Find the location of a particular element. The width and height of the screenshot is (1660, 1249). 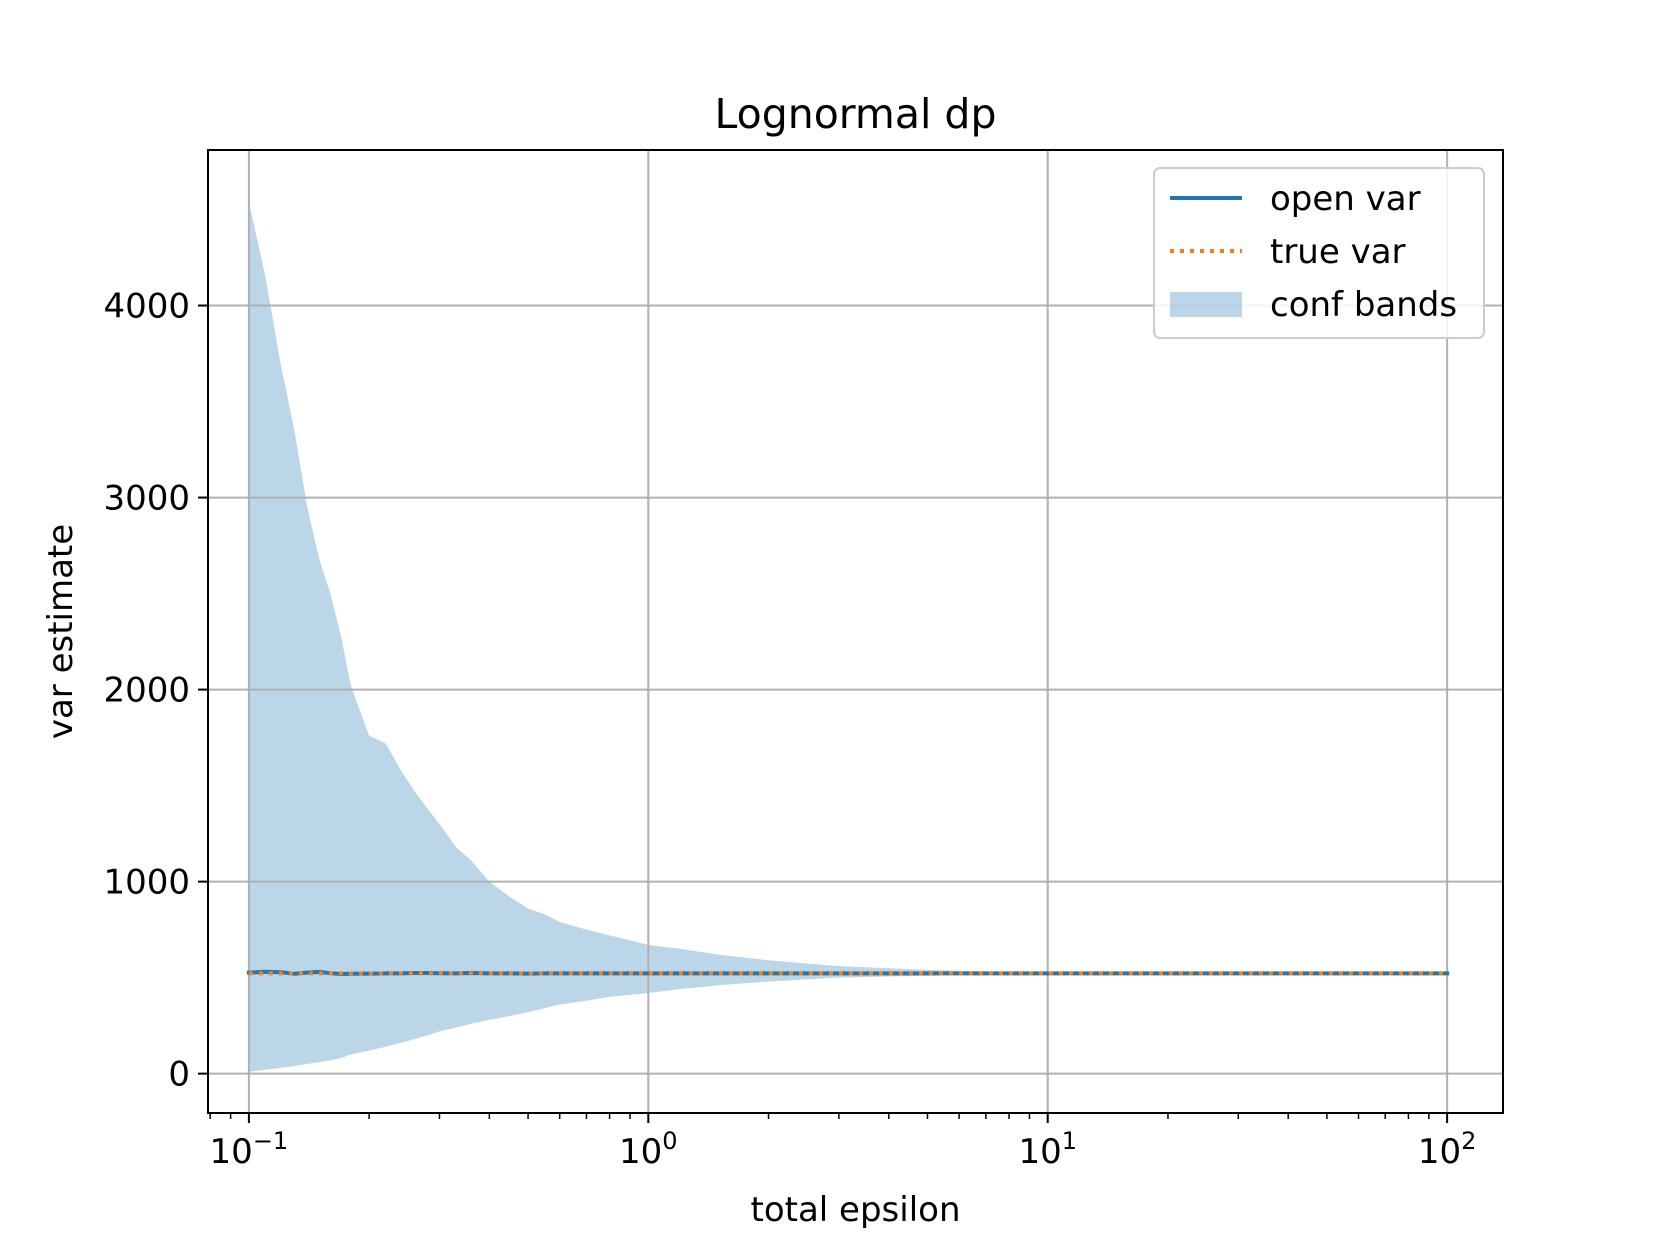

legend-box is located at coordinates (1319, 253).